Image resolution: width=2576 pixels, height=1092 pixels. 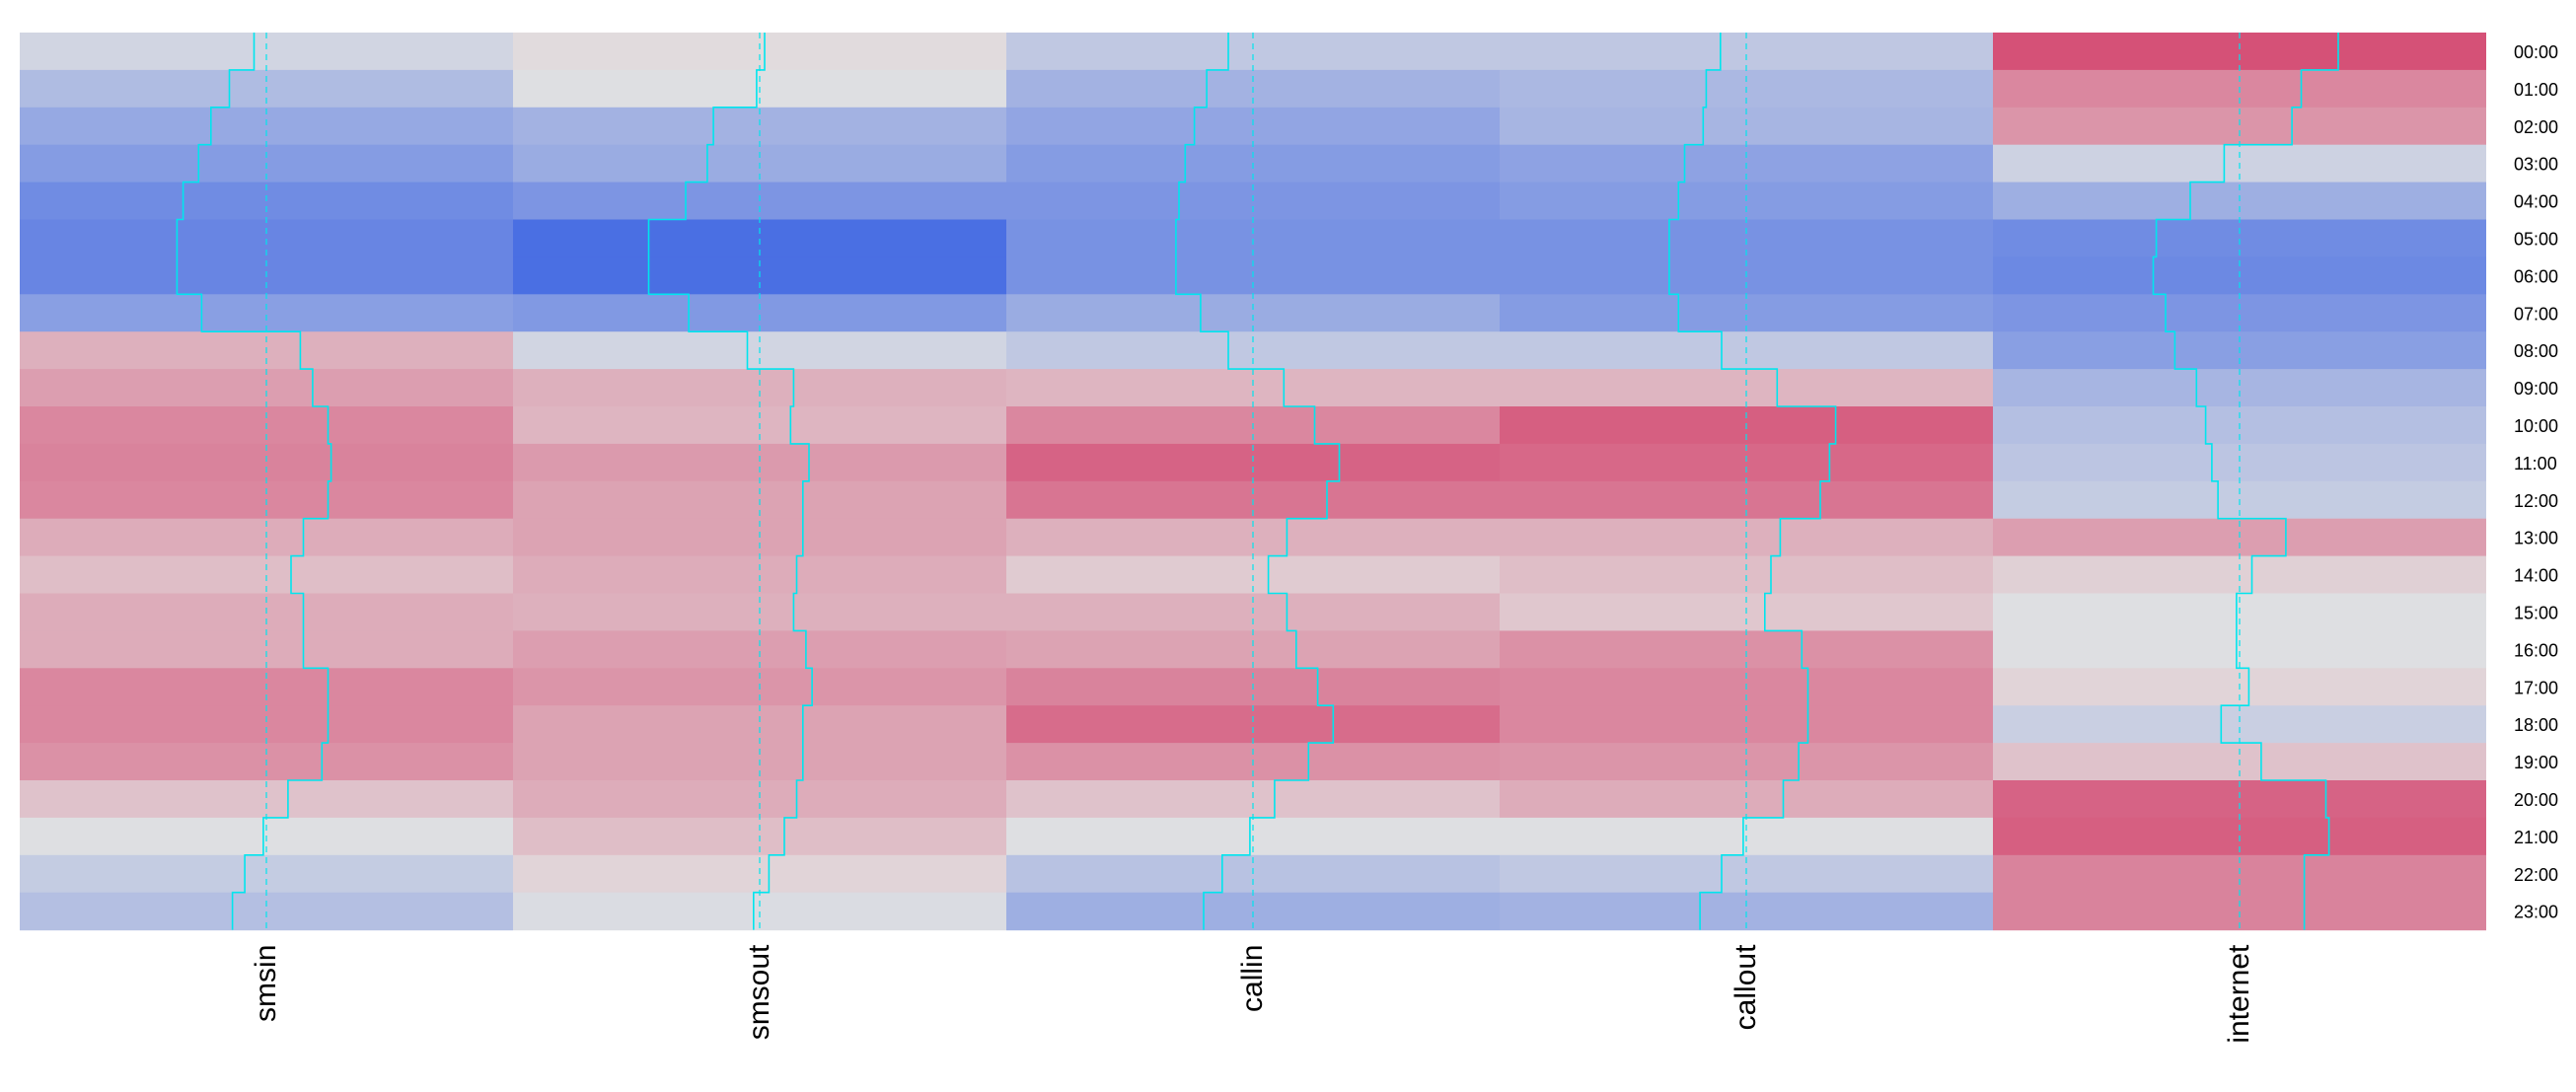 I want to click on column-labels: smsin smsout callin callout internet, so click(x=1252, y=994).